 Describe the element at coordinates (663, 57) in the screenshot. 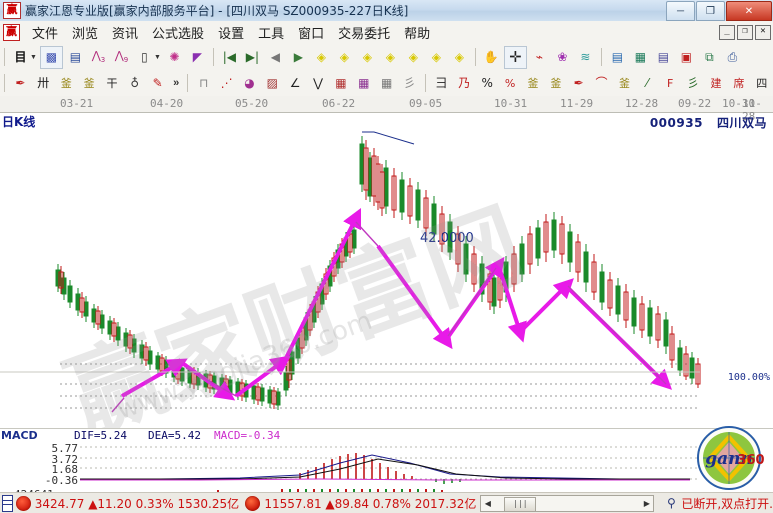

I see `report-icon: ▤` at that location.